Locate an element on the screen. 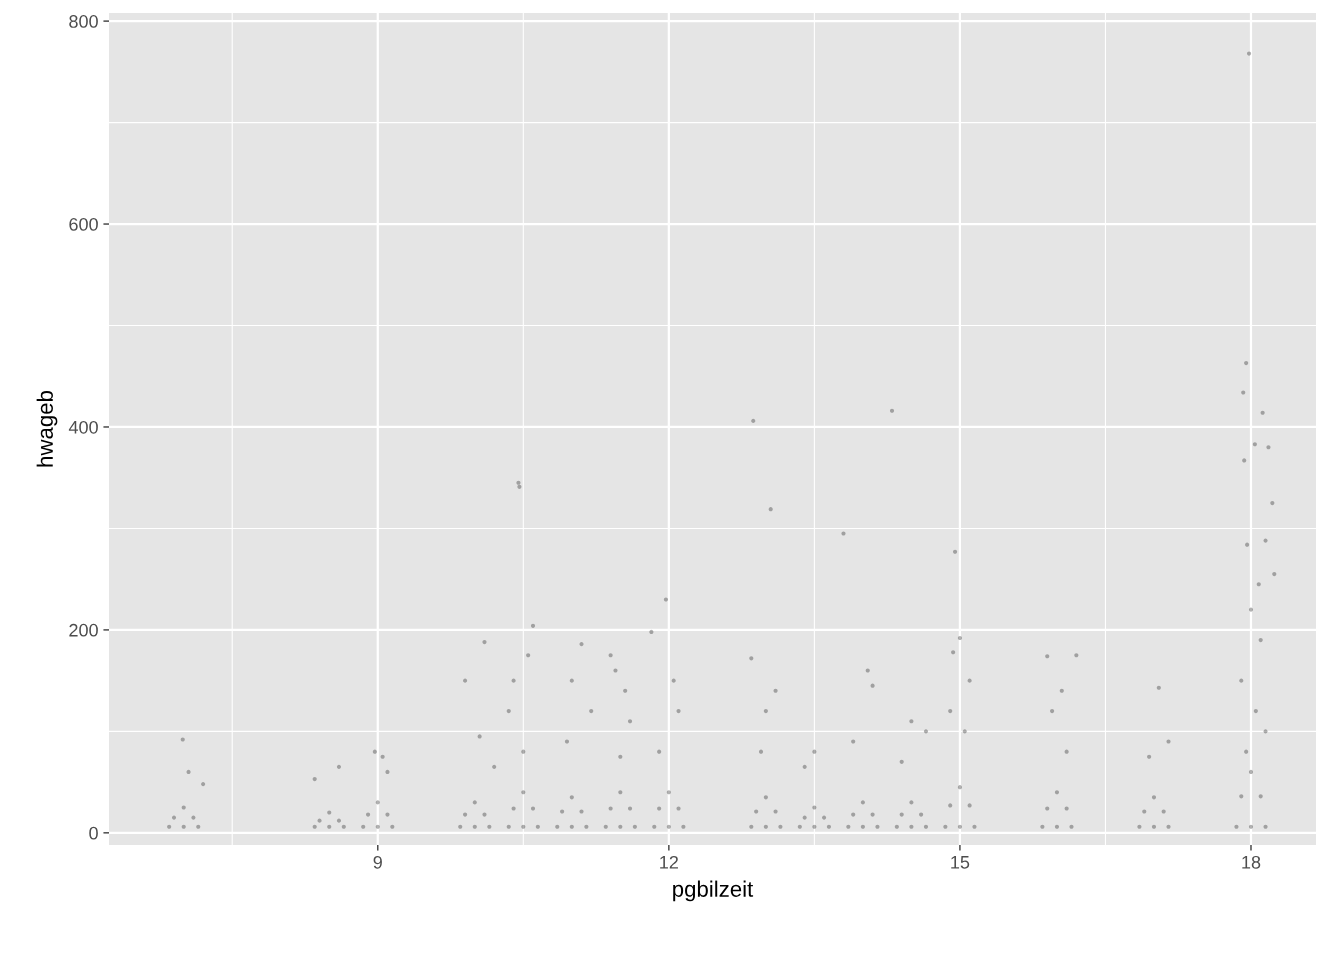 The height and width of the screenshot is (960, 1344). y-tick-label: 0 is located at coordinates (93, 833).